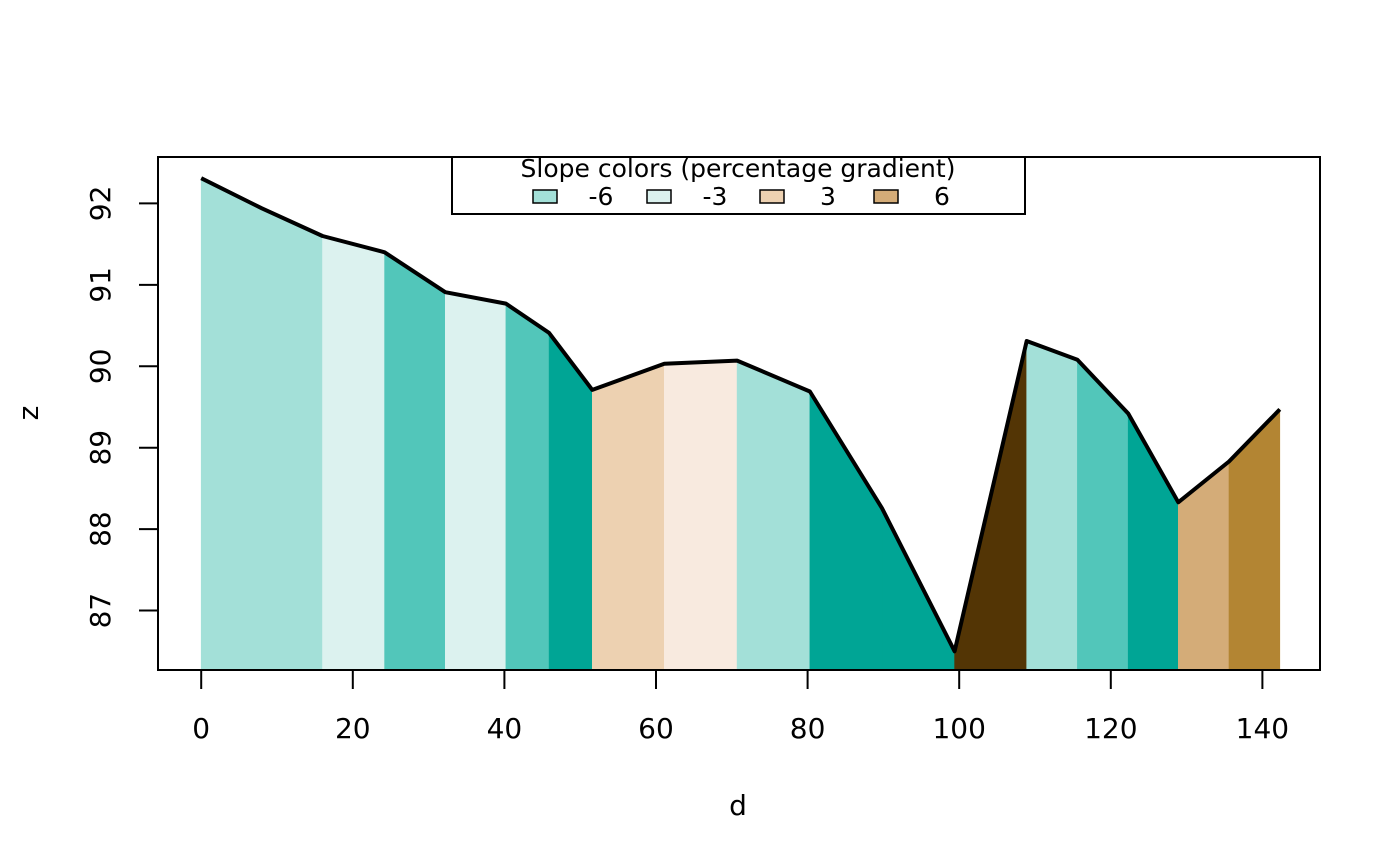  Describe the element at coordinates (958, 728) in the screenshot. I see `x-tick-label: 100` at that location.